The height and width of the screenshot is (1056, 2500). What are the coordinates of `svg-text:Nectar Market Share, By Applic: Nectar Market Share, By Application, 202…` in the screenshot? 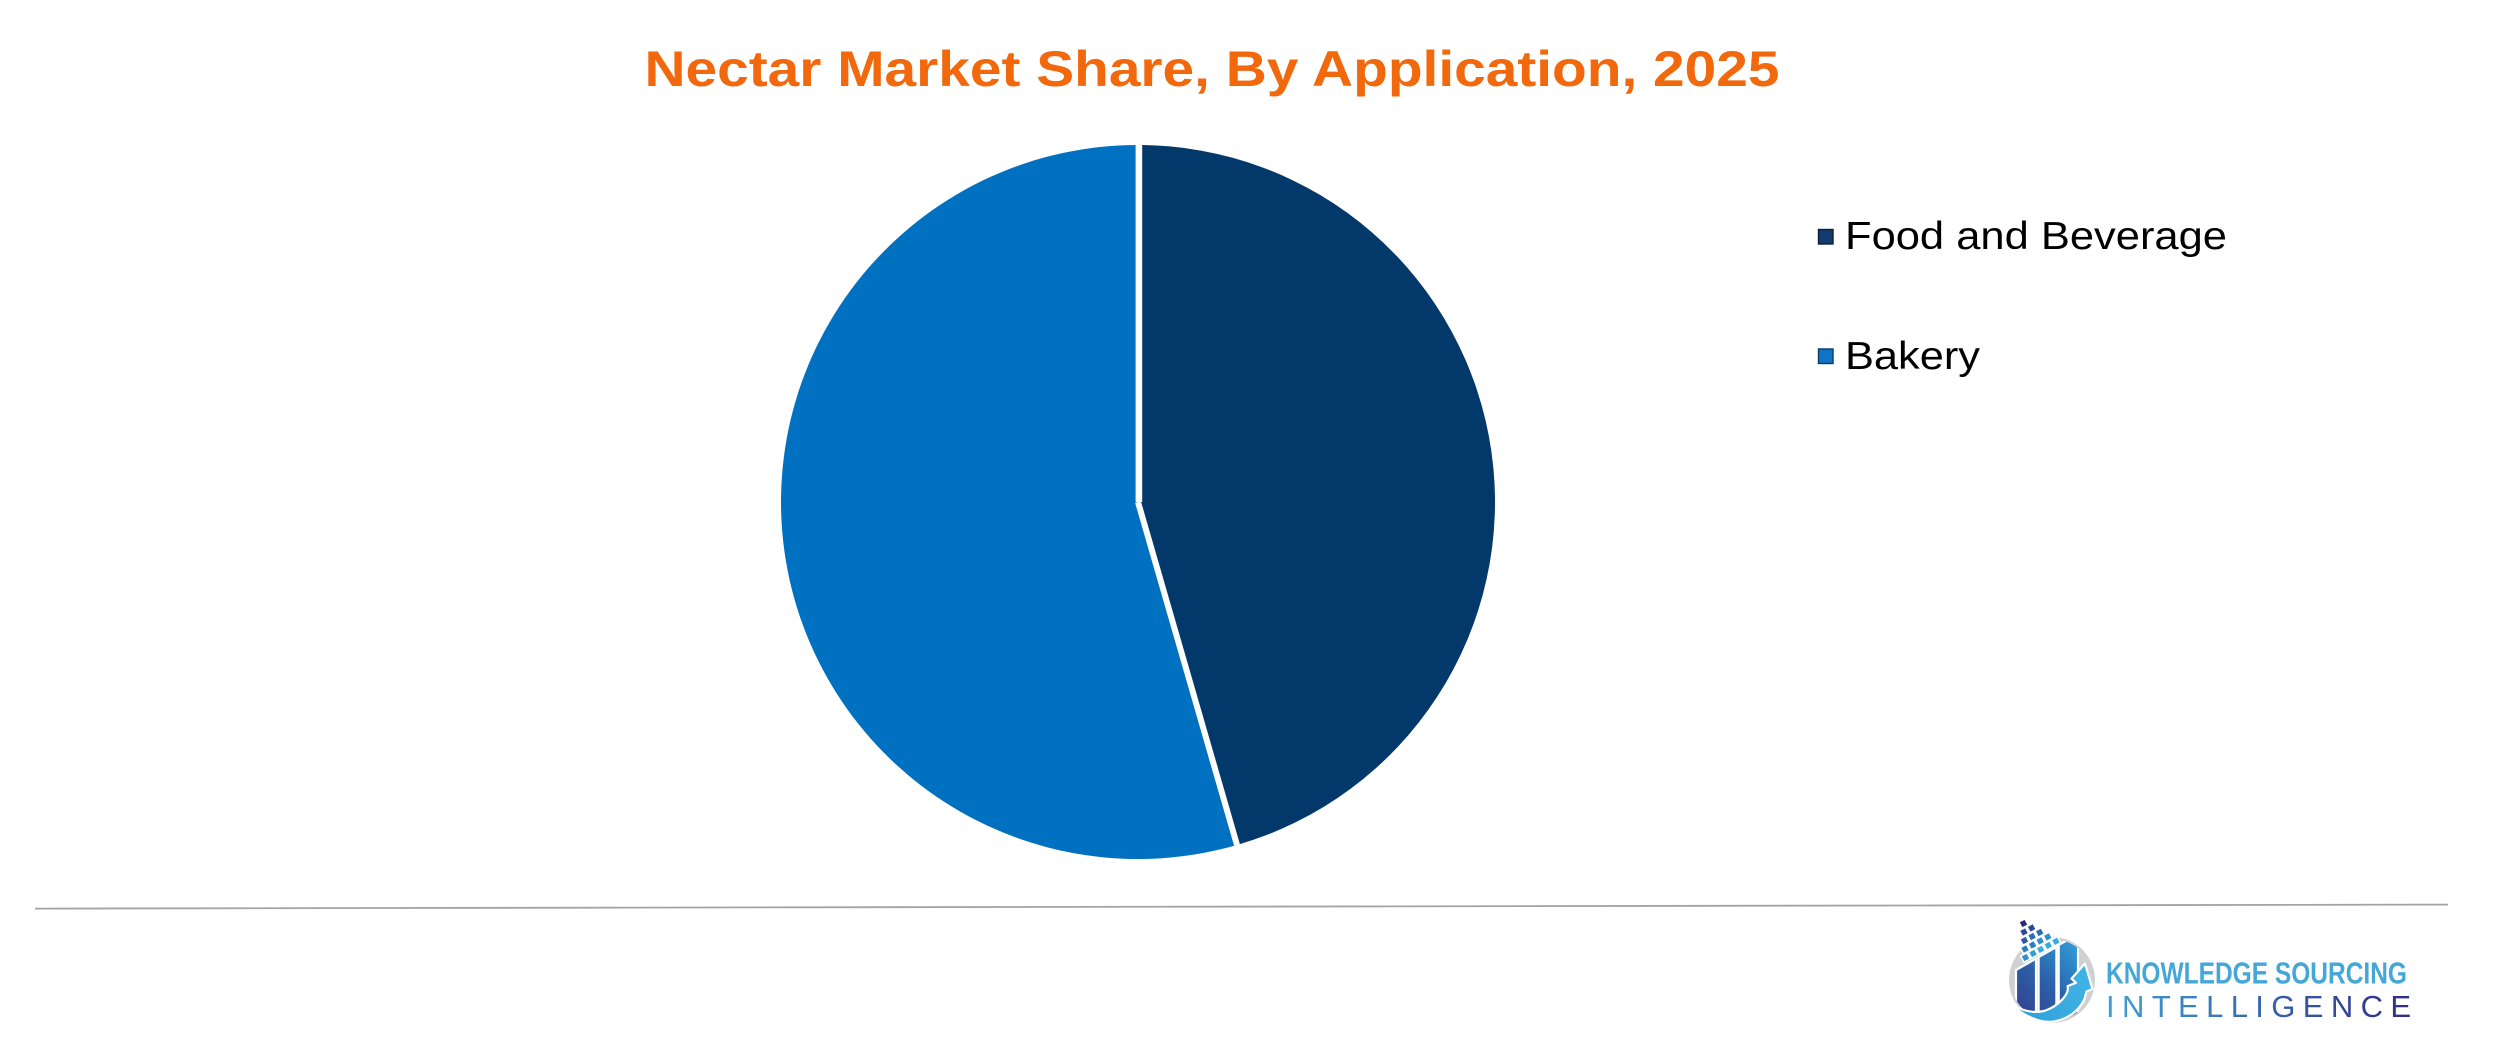 It's located at (1212, 69).